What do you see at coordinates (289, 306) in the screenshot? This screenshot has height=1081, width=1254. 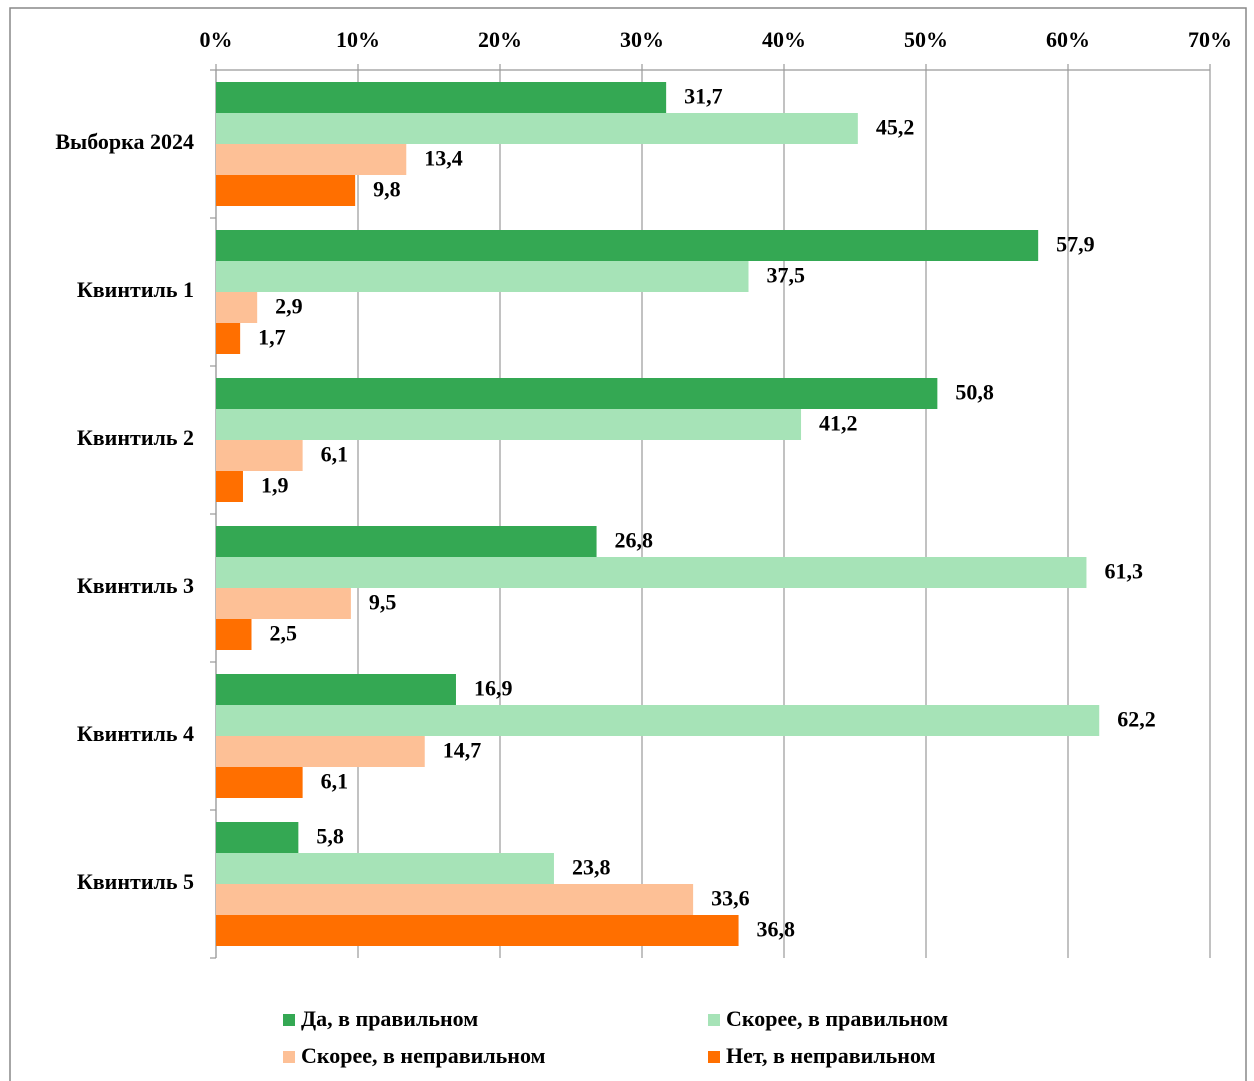 I see `data-label: 2,9` at bounding box center [289, 306].